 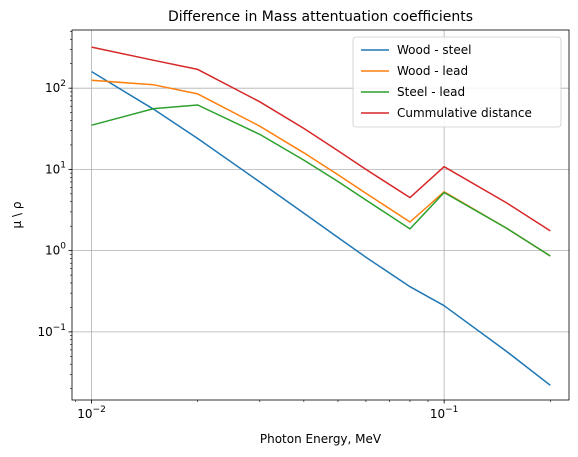 I want to click on y-tick-label: 10², so click(x=55, y=87).